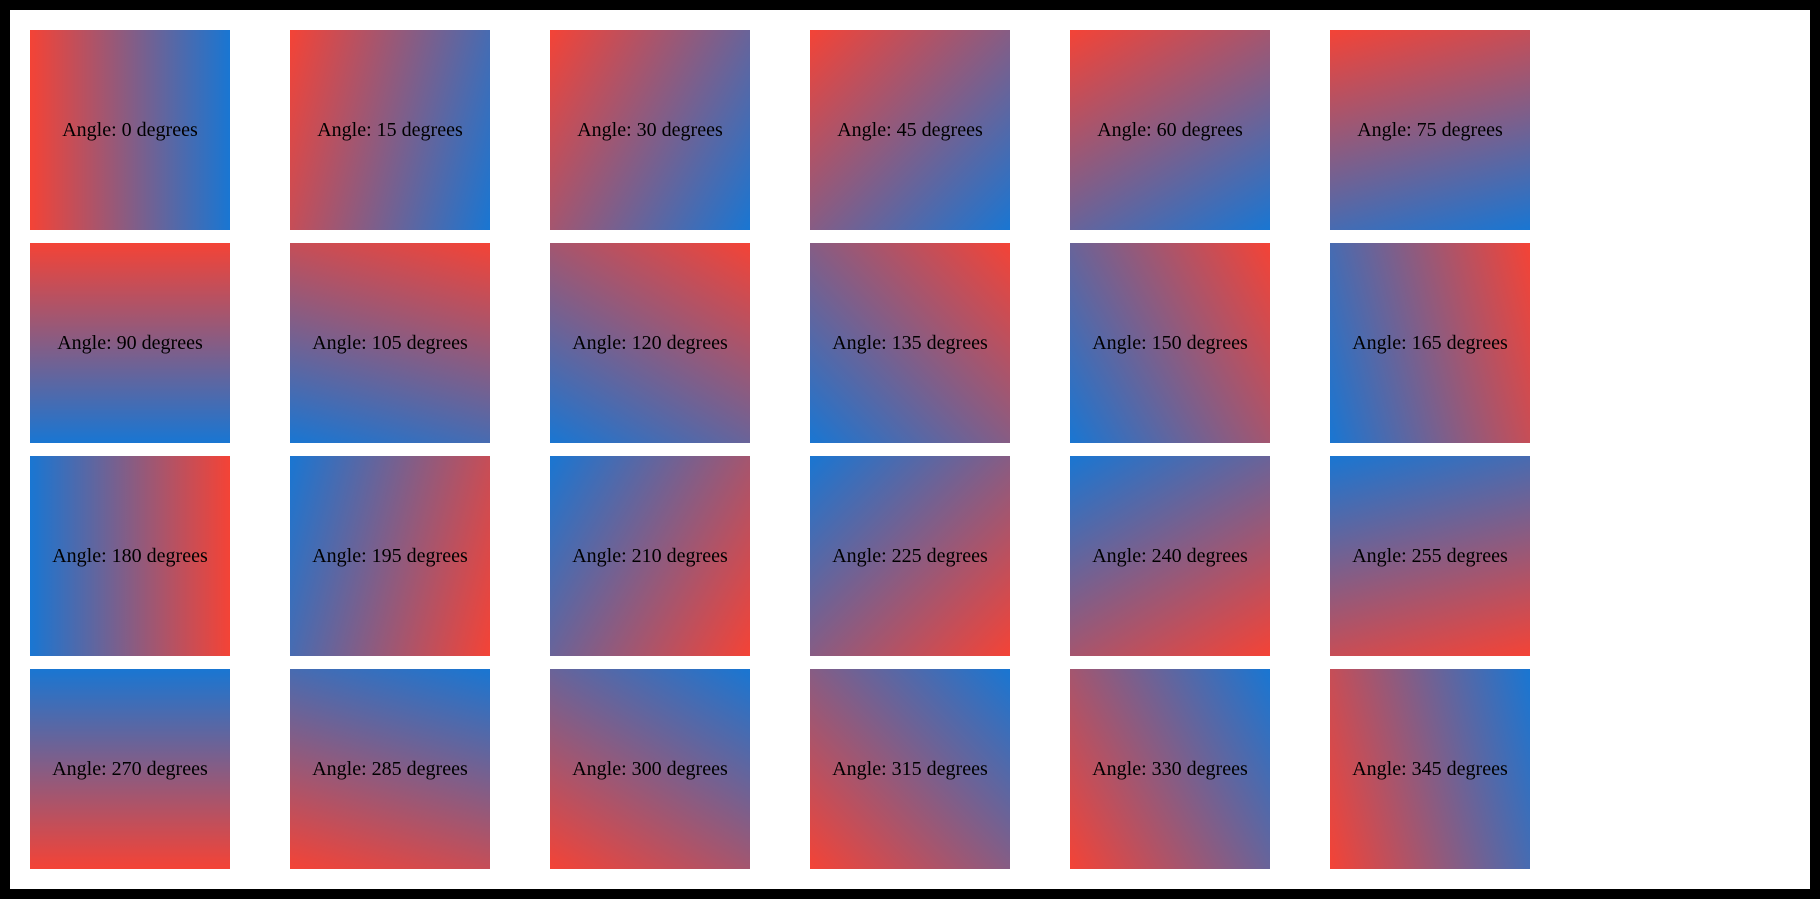 The image size is (1820, 899). I want to click on gradient-swatch: Angle: 15 degrees, so click(390, 130).